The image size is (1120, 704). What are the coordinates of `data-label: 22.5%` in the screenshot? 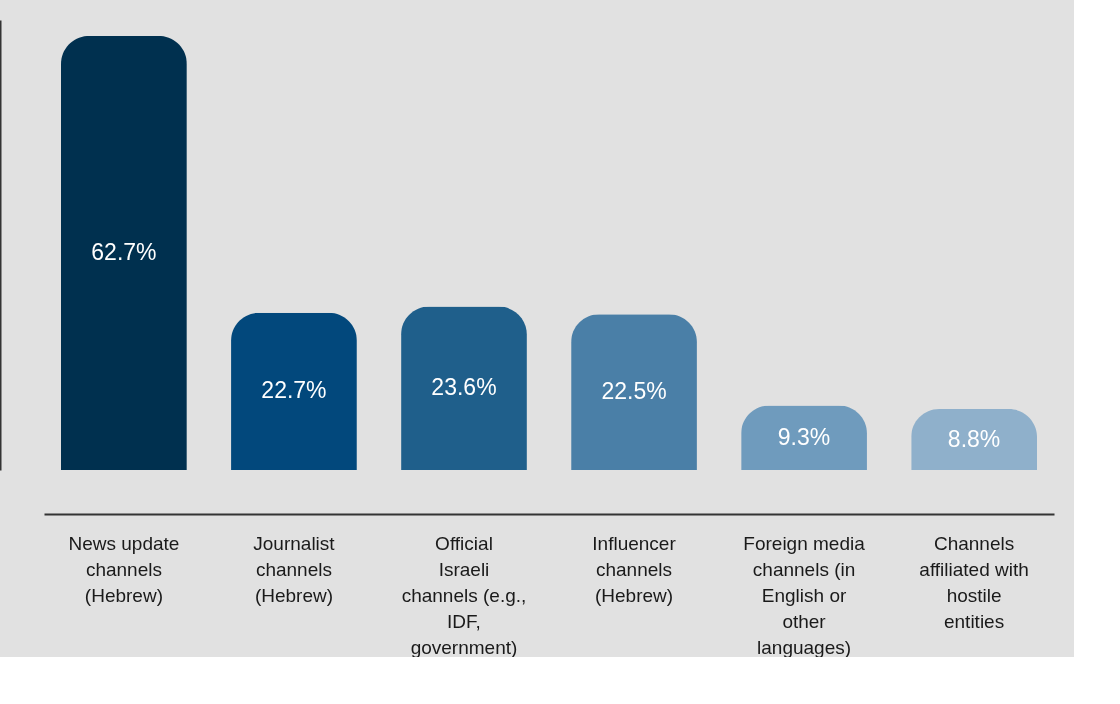 It's located at (634, 391).